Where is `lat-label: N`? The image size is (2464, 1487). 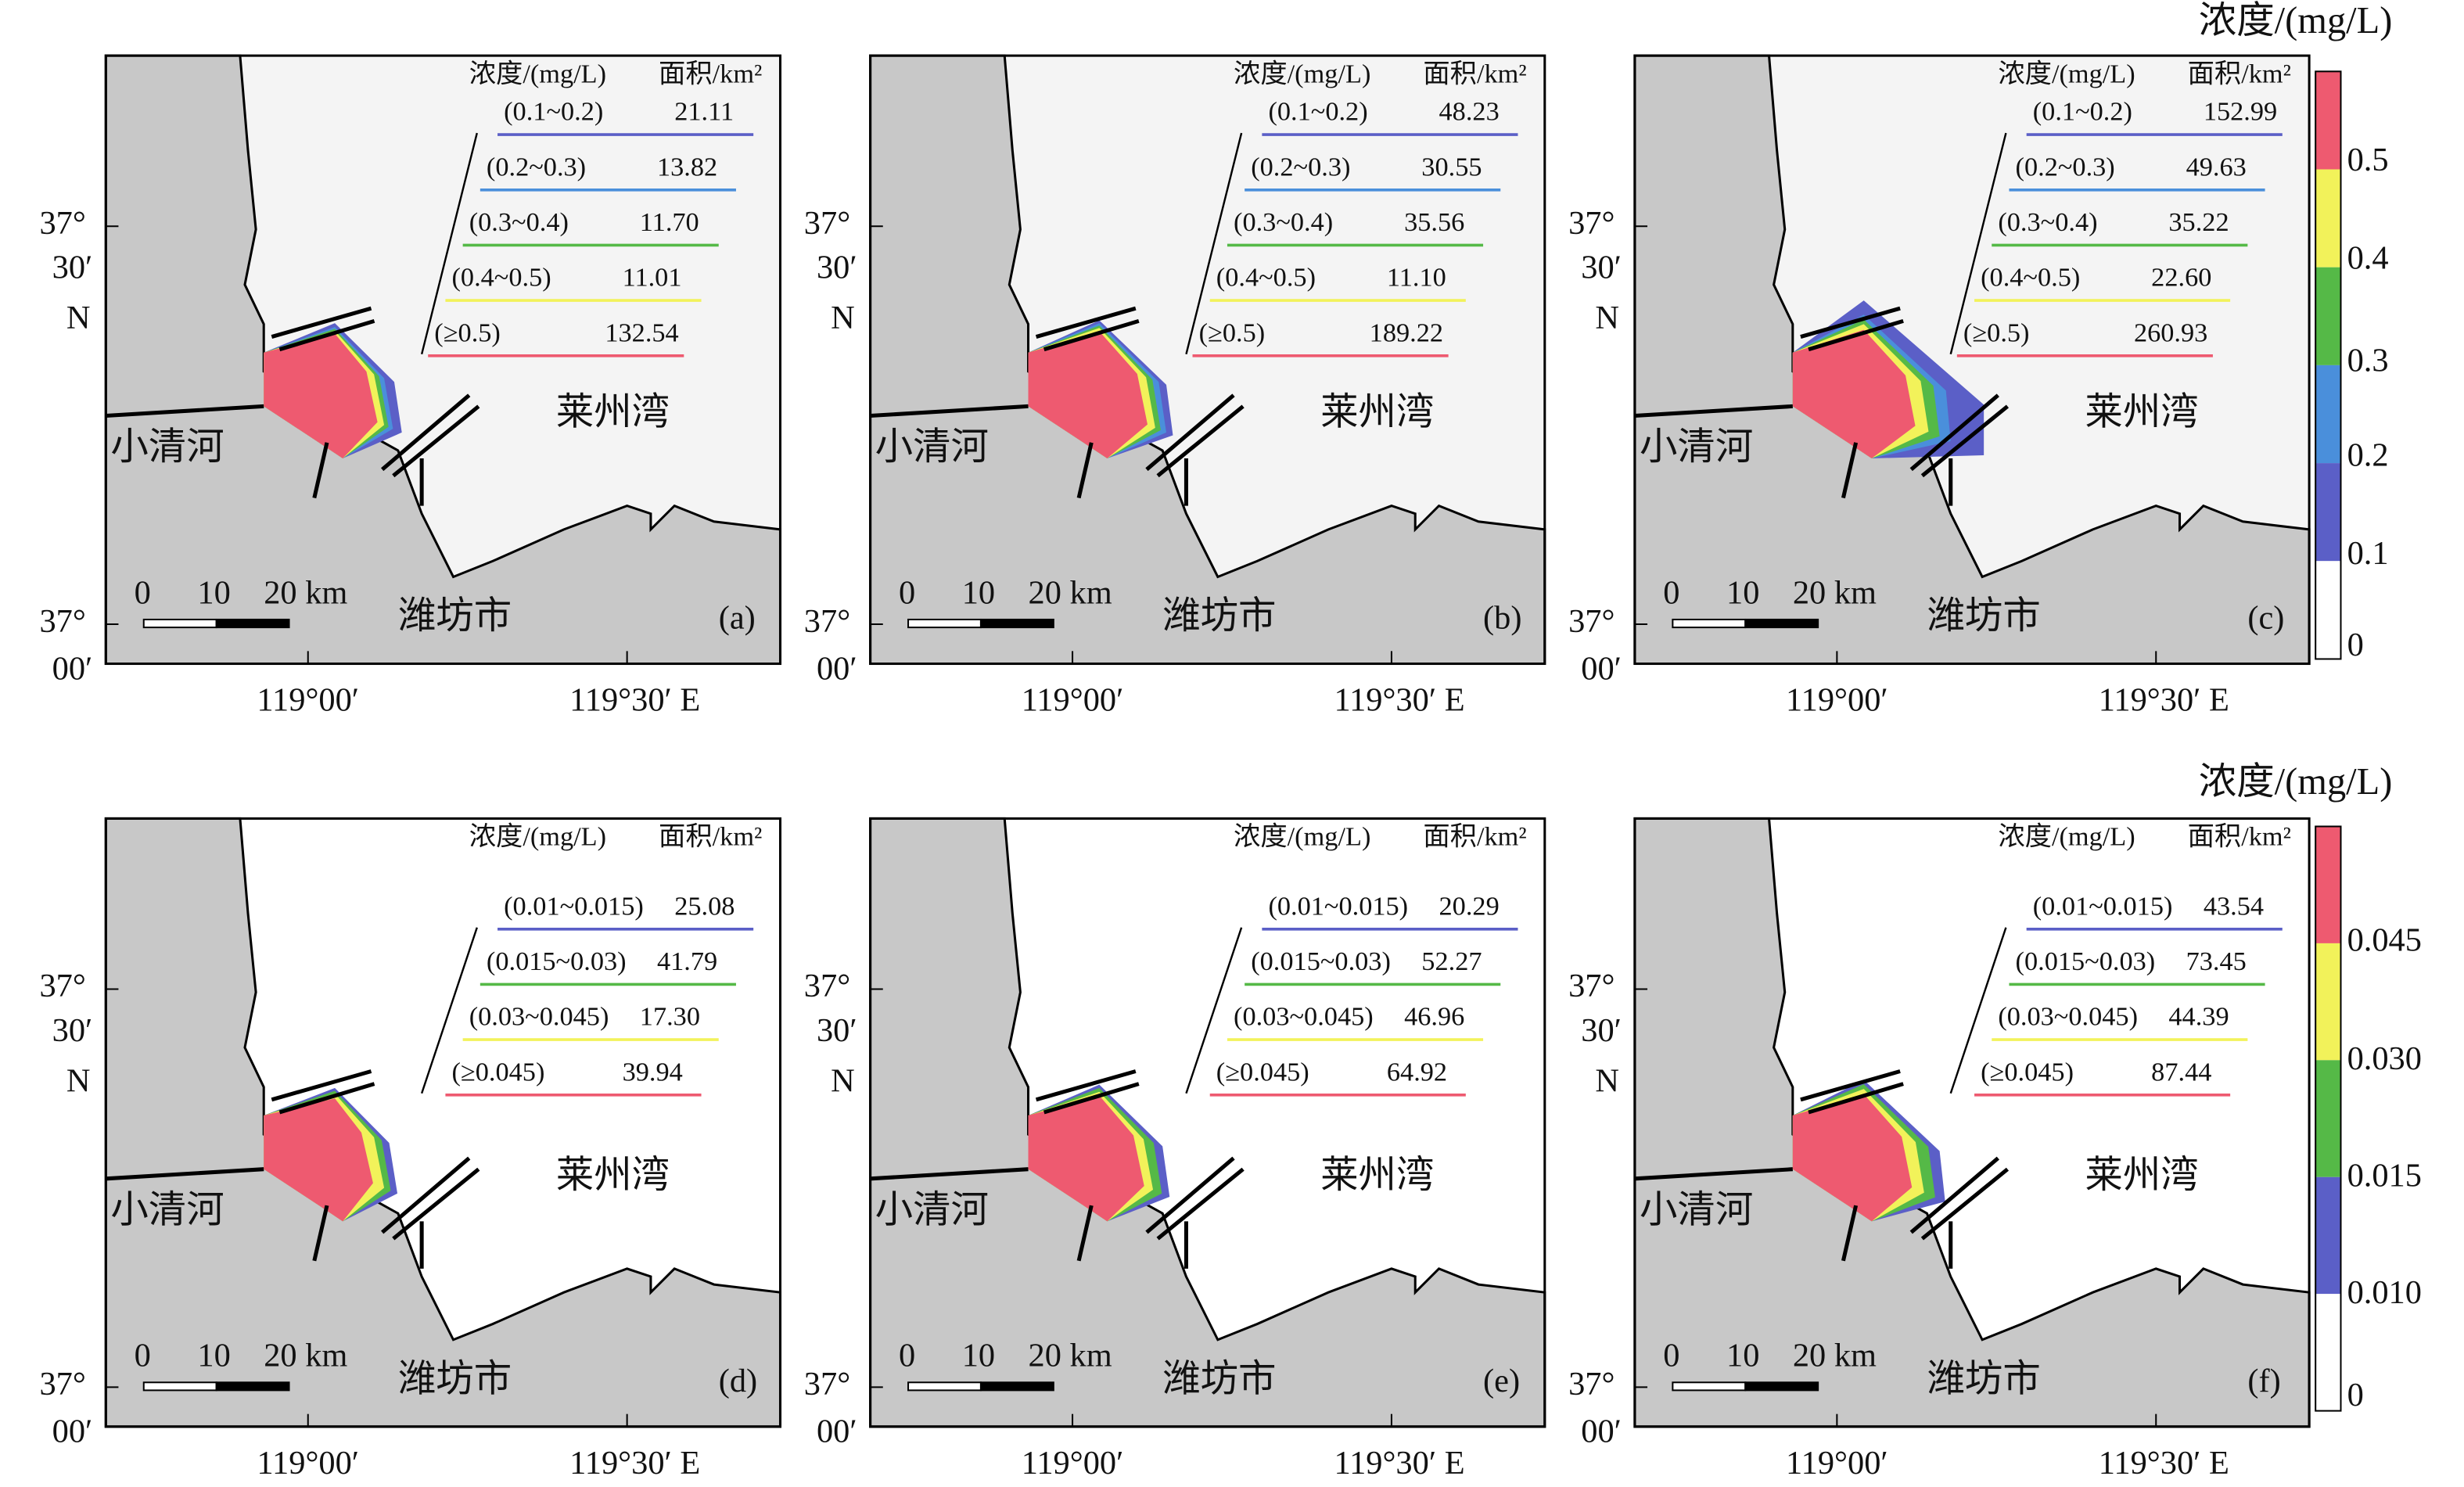 lat-label: N is located at coordinates (843, 318).